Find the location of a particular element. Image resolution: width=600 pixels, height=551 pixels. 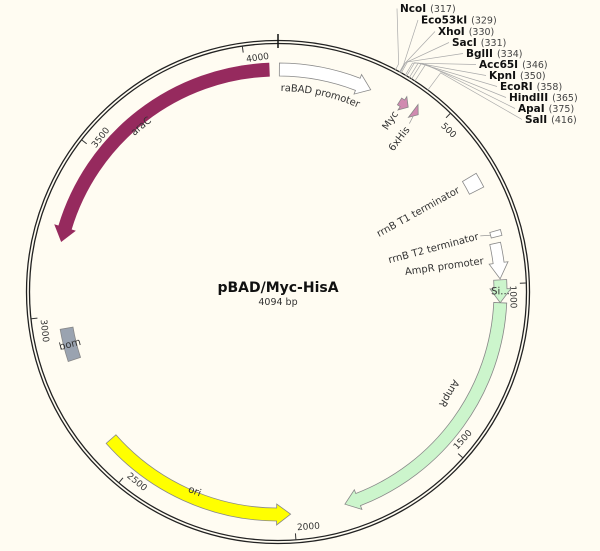

enzyme-label: ApaI (375) is located at coordinates (546, 109).